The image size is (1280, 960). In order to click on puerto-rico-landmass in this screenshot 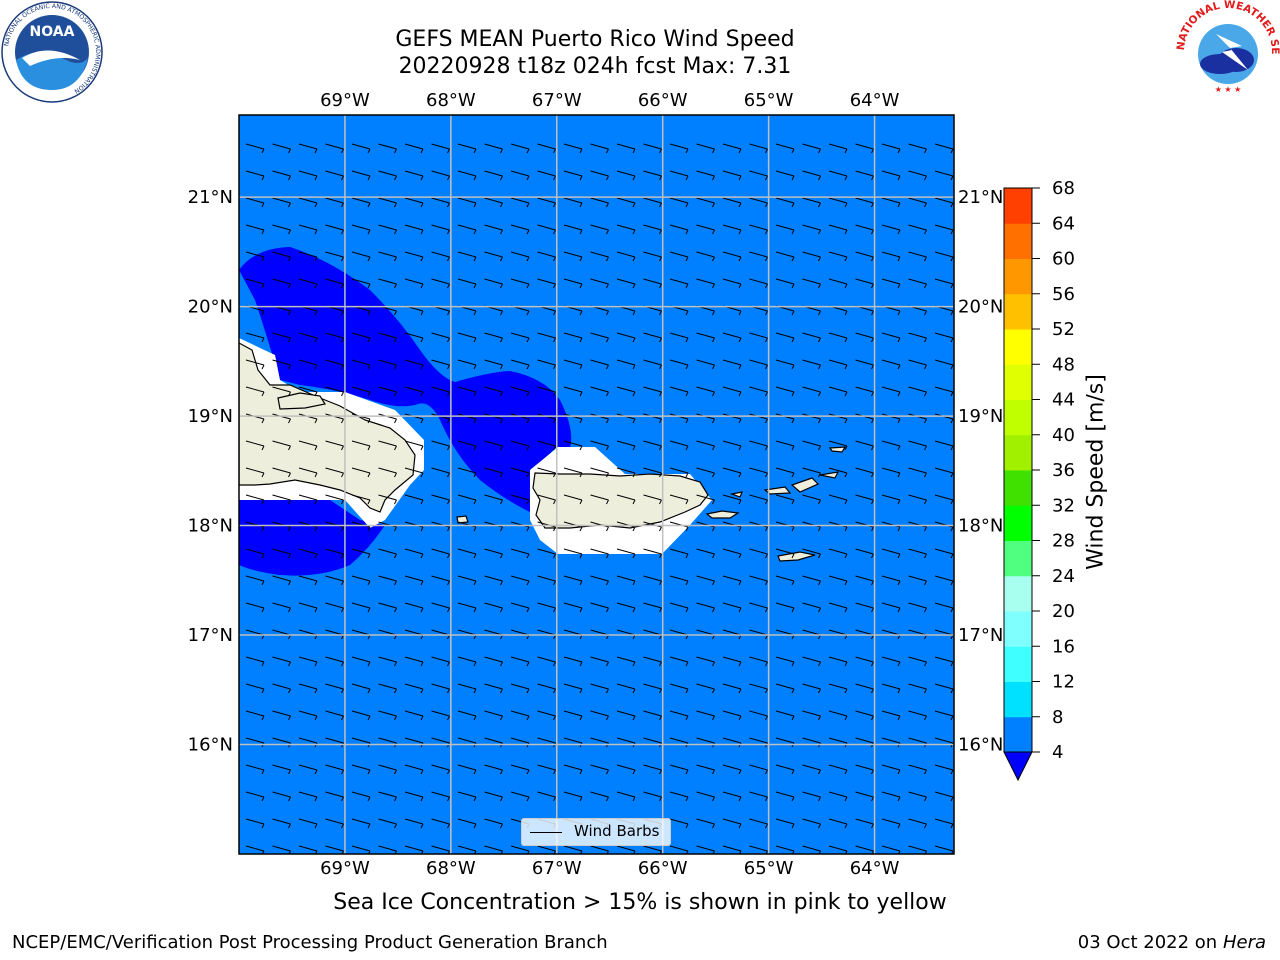, I will do `click(620, 500)`.